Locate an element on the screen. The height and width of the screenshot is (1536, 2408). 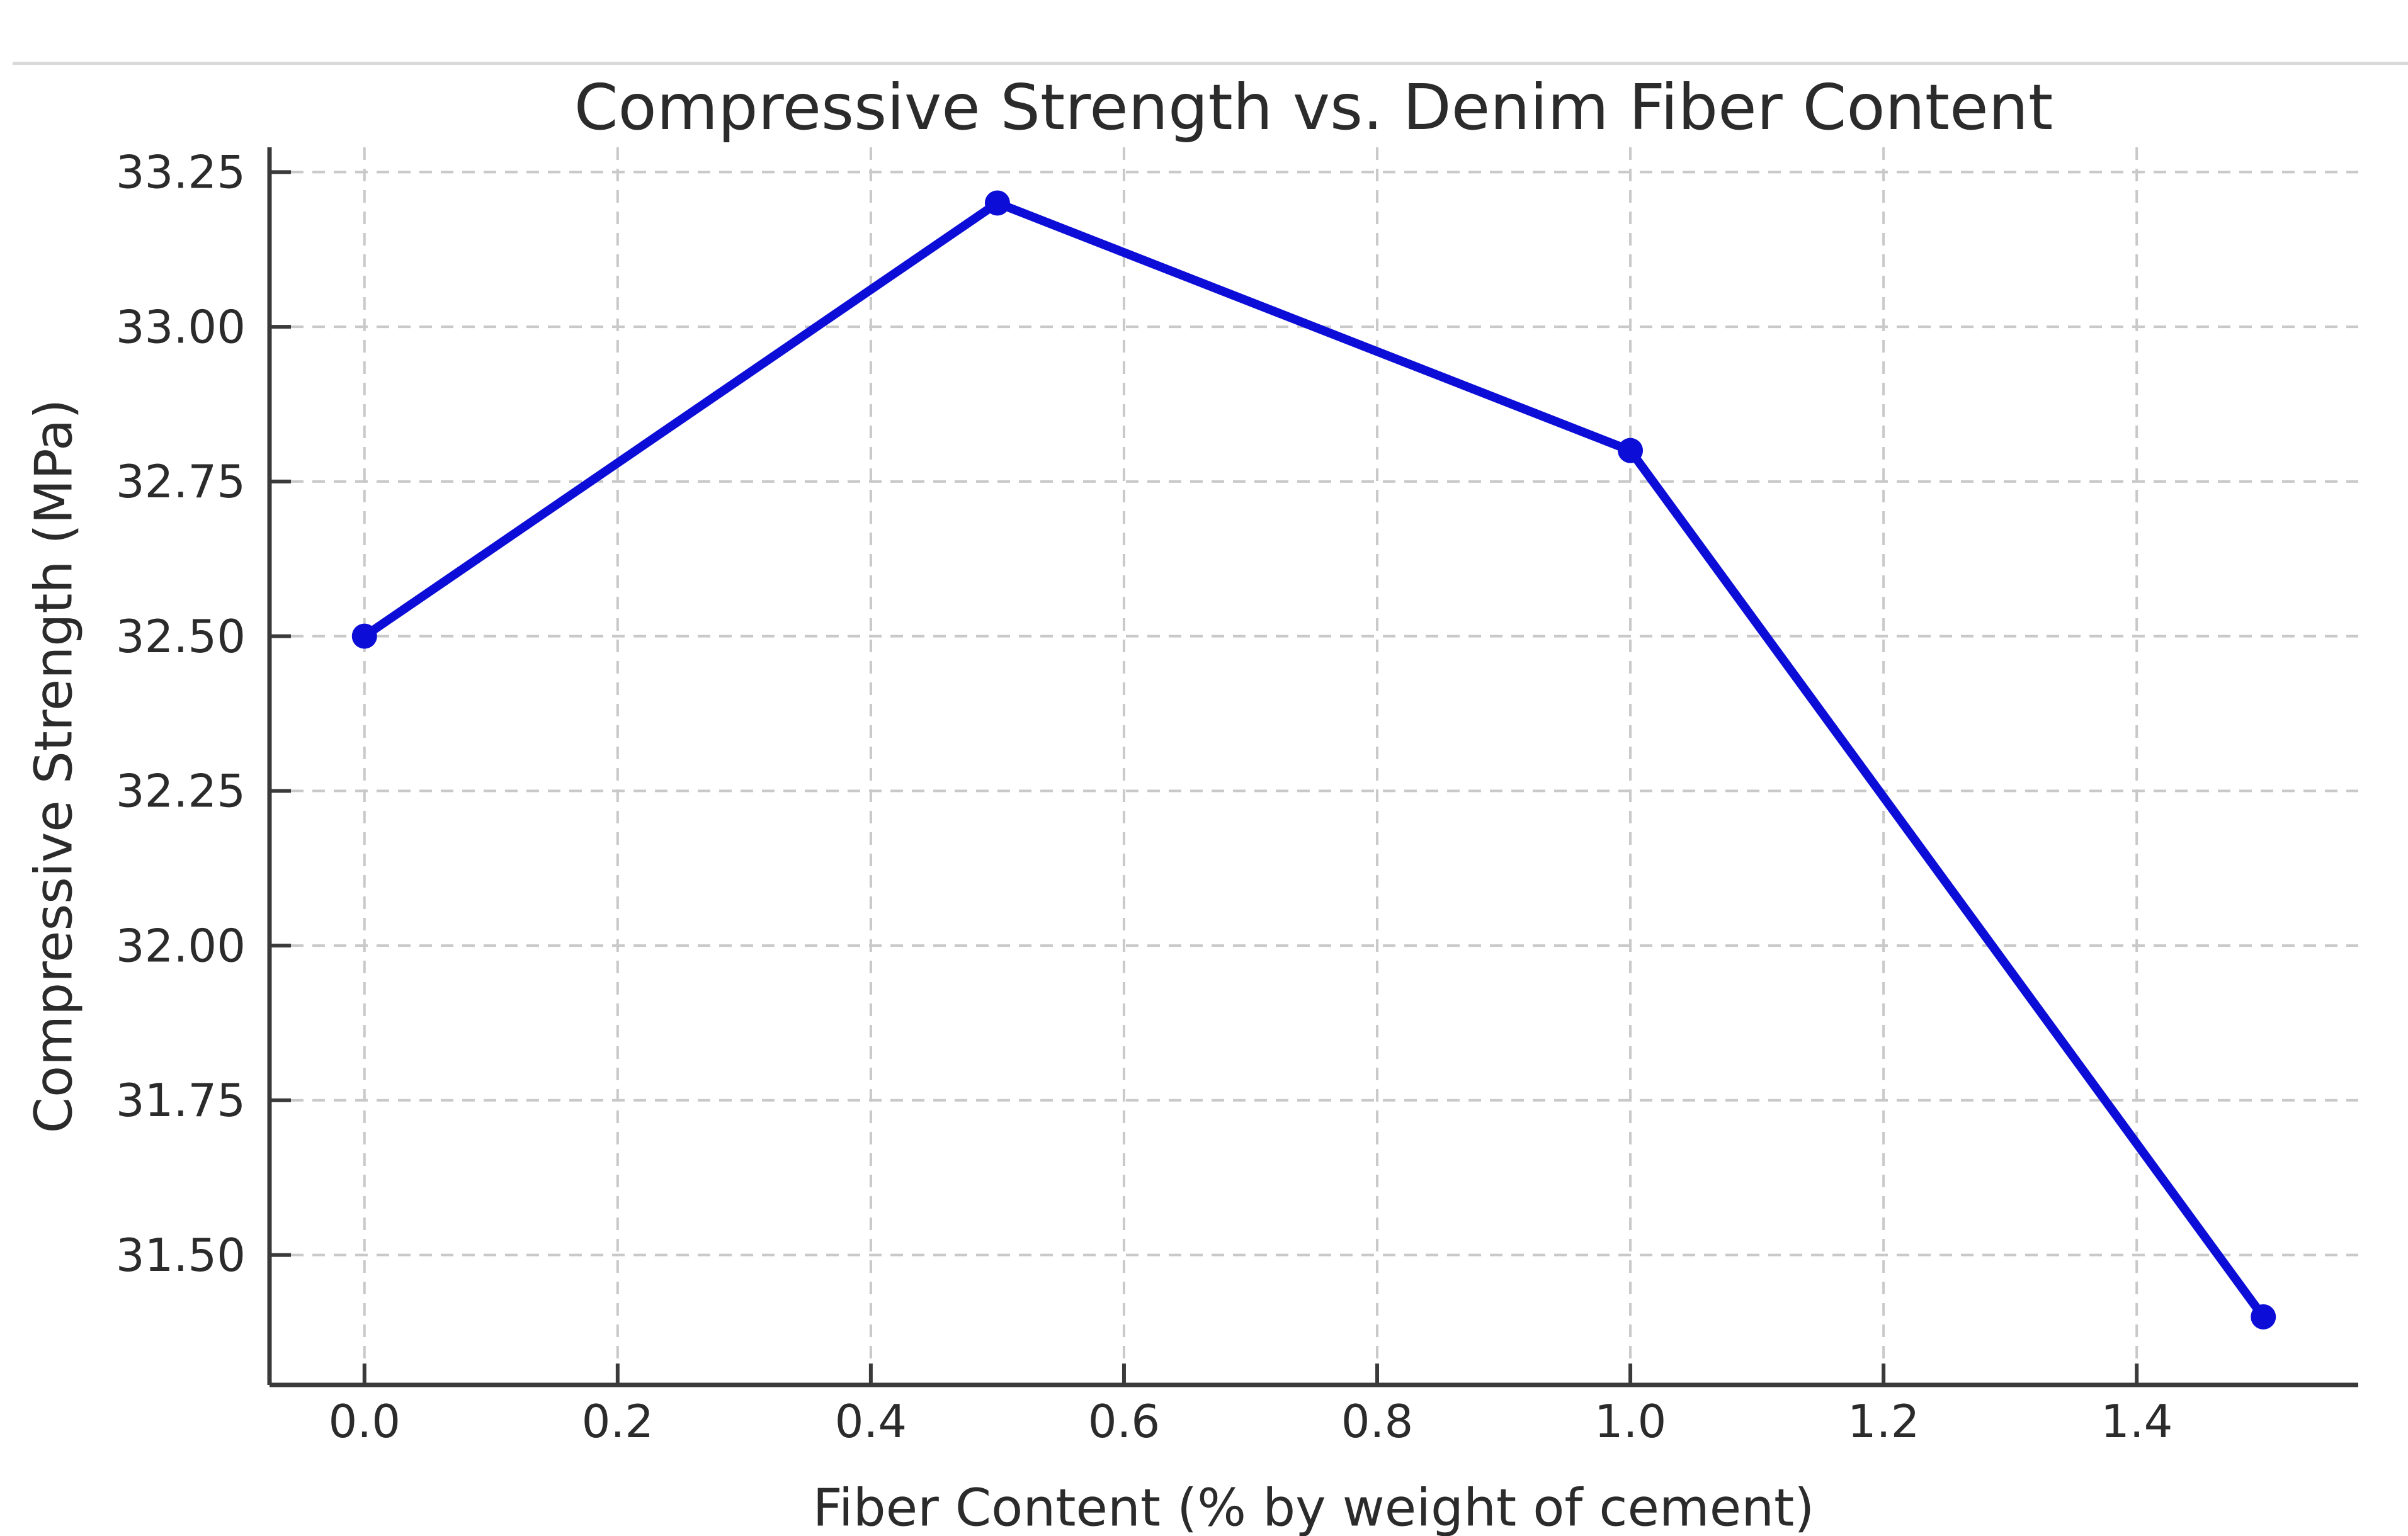
y-axis-label: Compressive Strength (MPa) is located at coordinates (54, 767).